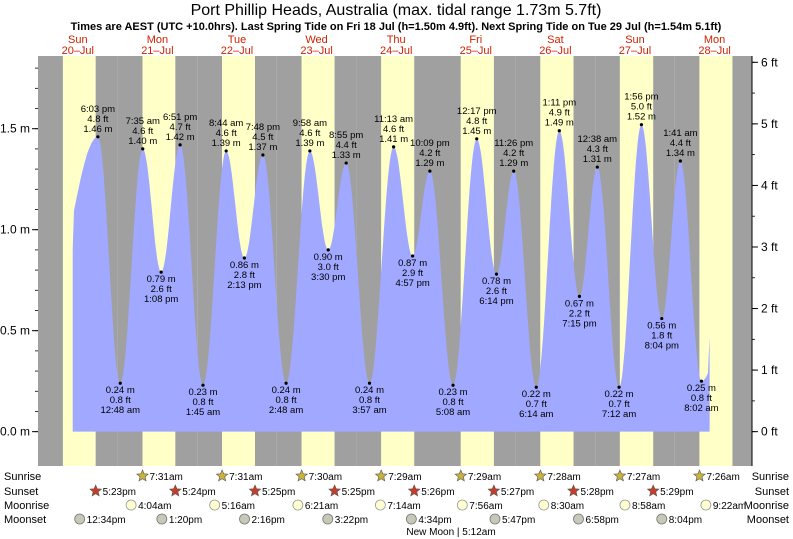  I want to click on right-tick-label: 5 ft, so click(769, 124).